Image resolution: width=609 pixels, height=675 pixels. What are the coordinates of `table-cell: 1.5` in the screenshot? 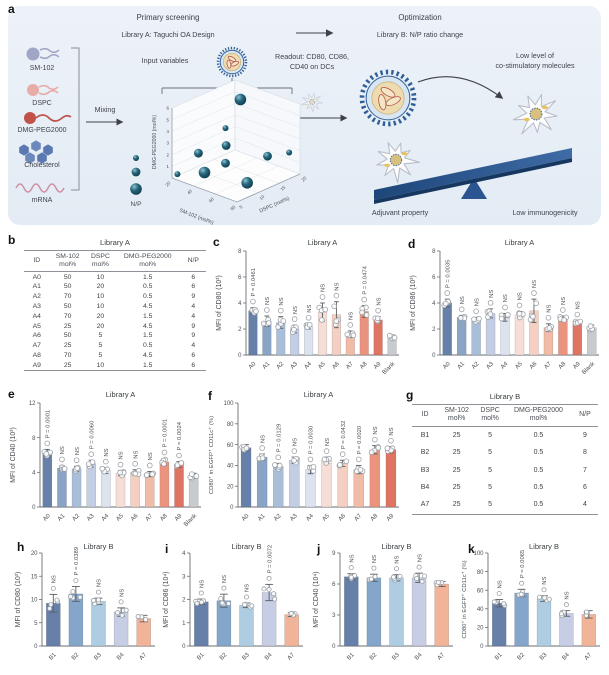 It's located at (148, 277).